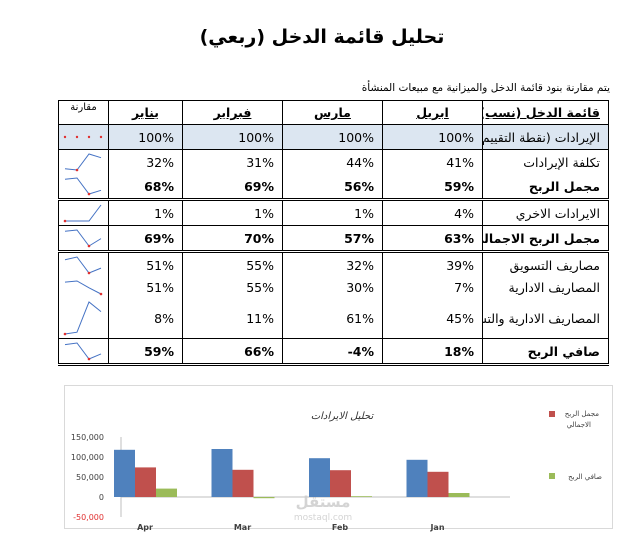  I want to click on bar-mar-s2, so click(264, 498).